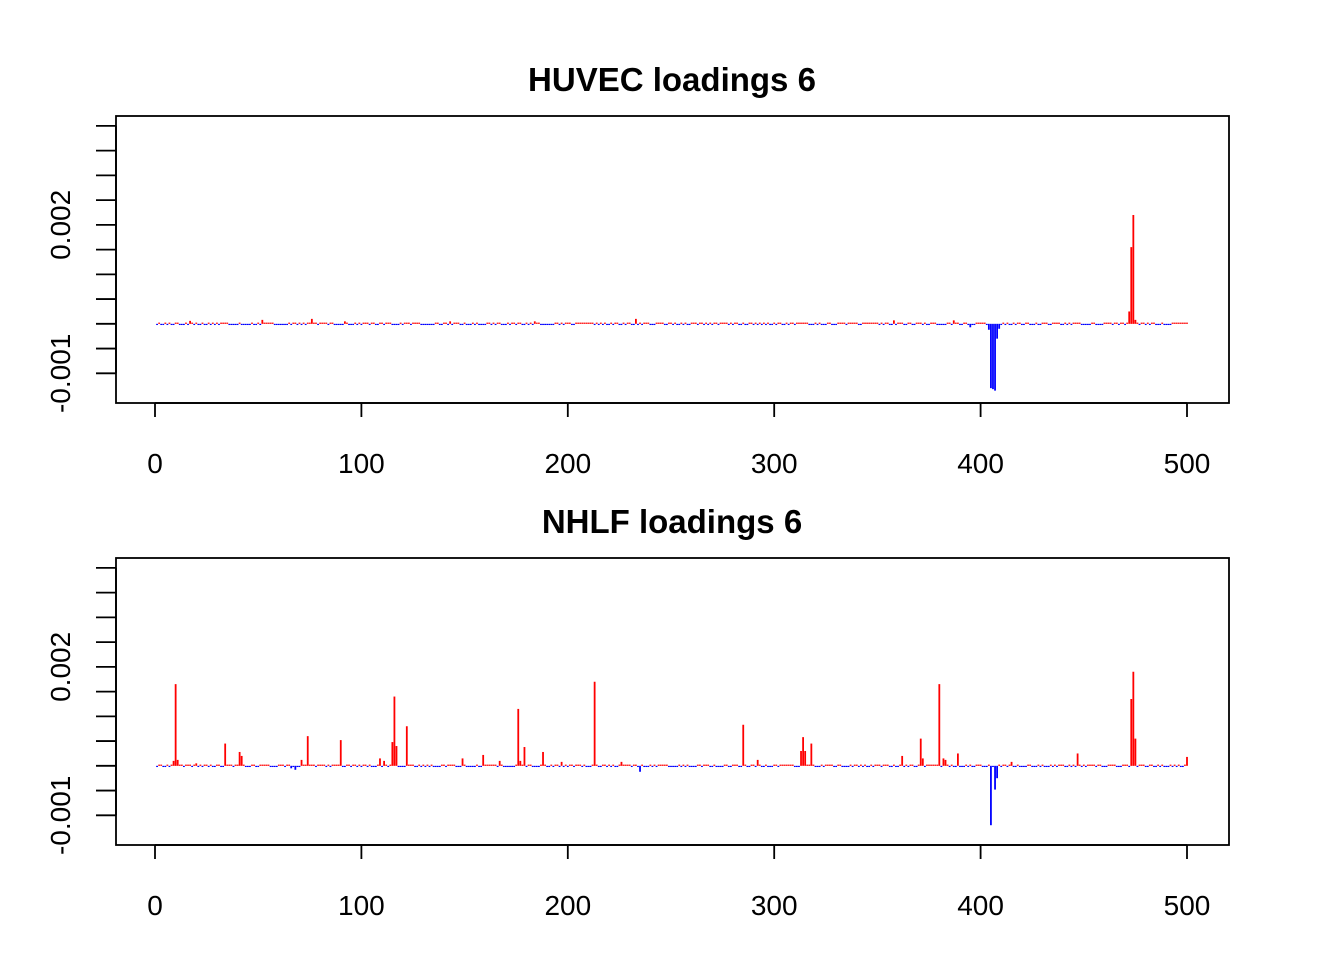 The height and width of the screenshot is (960, 1344). Describe the element at coordinates (672, 748) in the screenshot. I see `nhlf-bars` at that location.